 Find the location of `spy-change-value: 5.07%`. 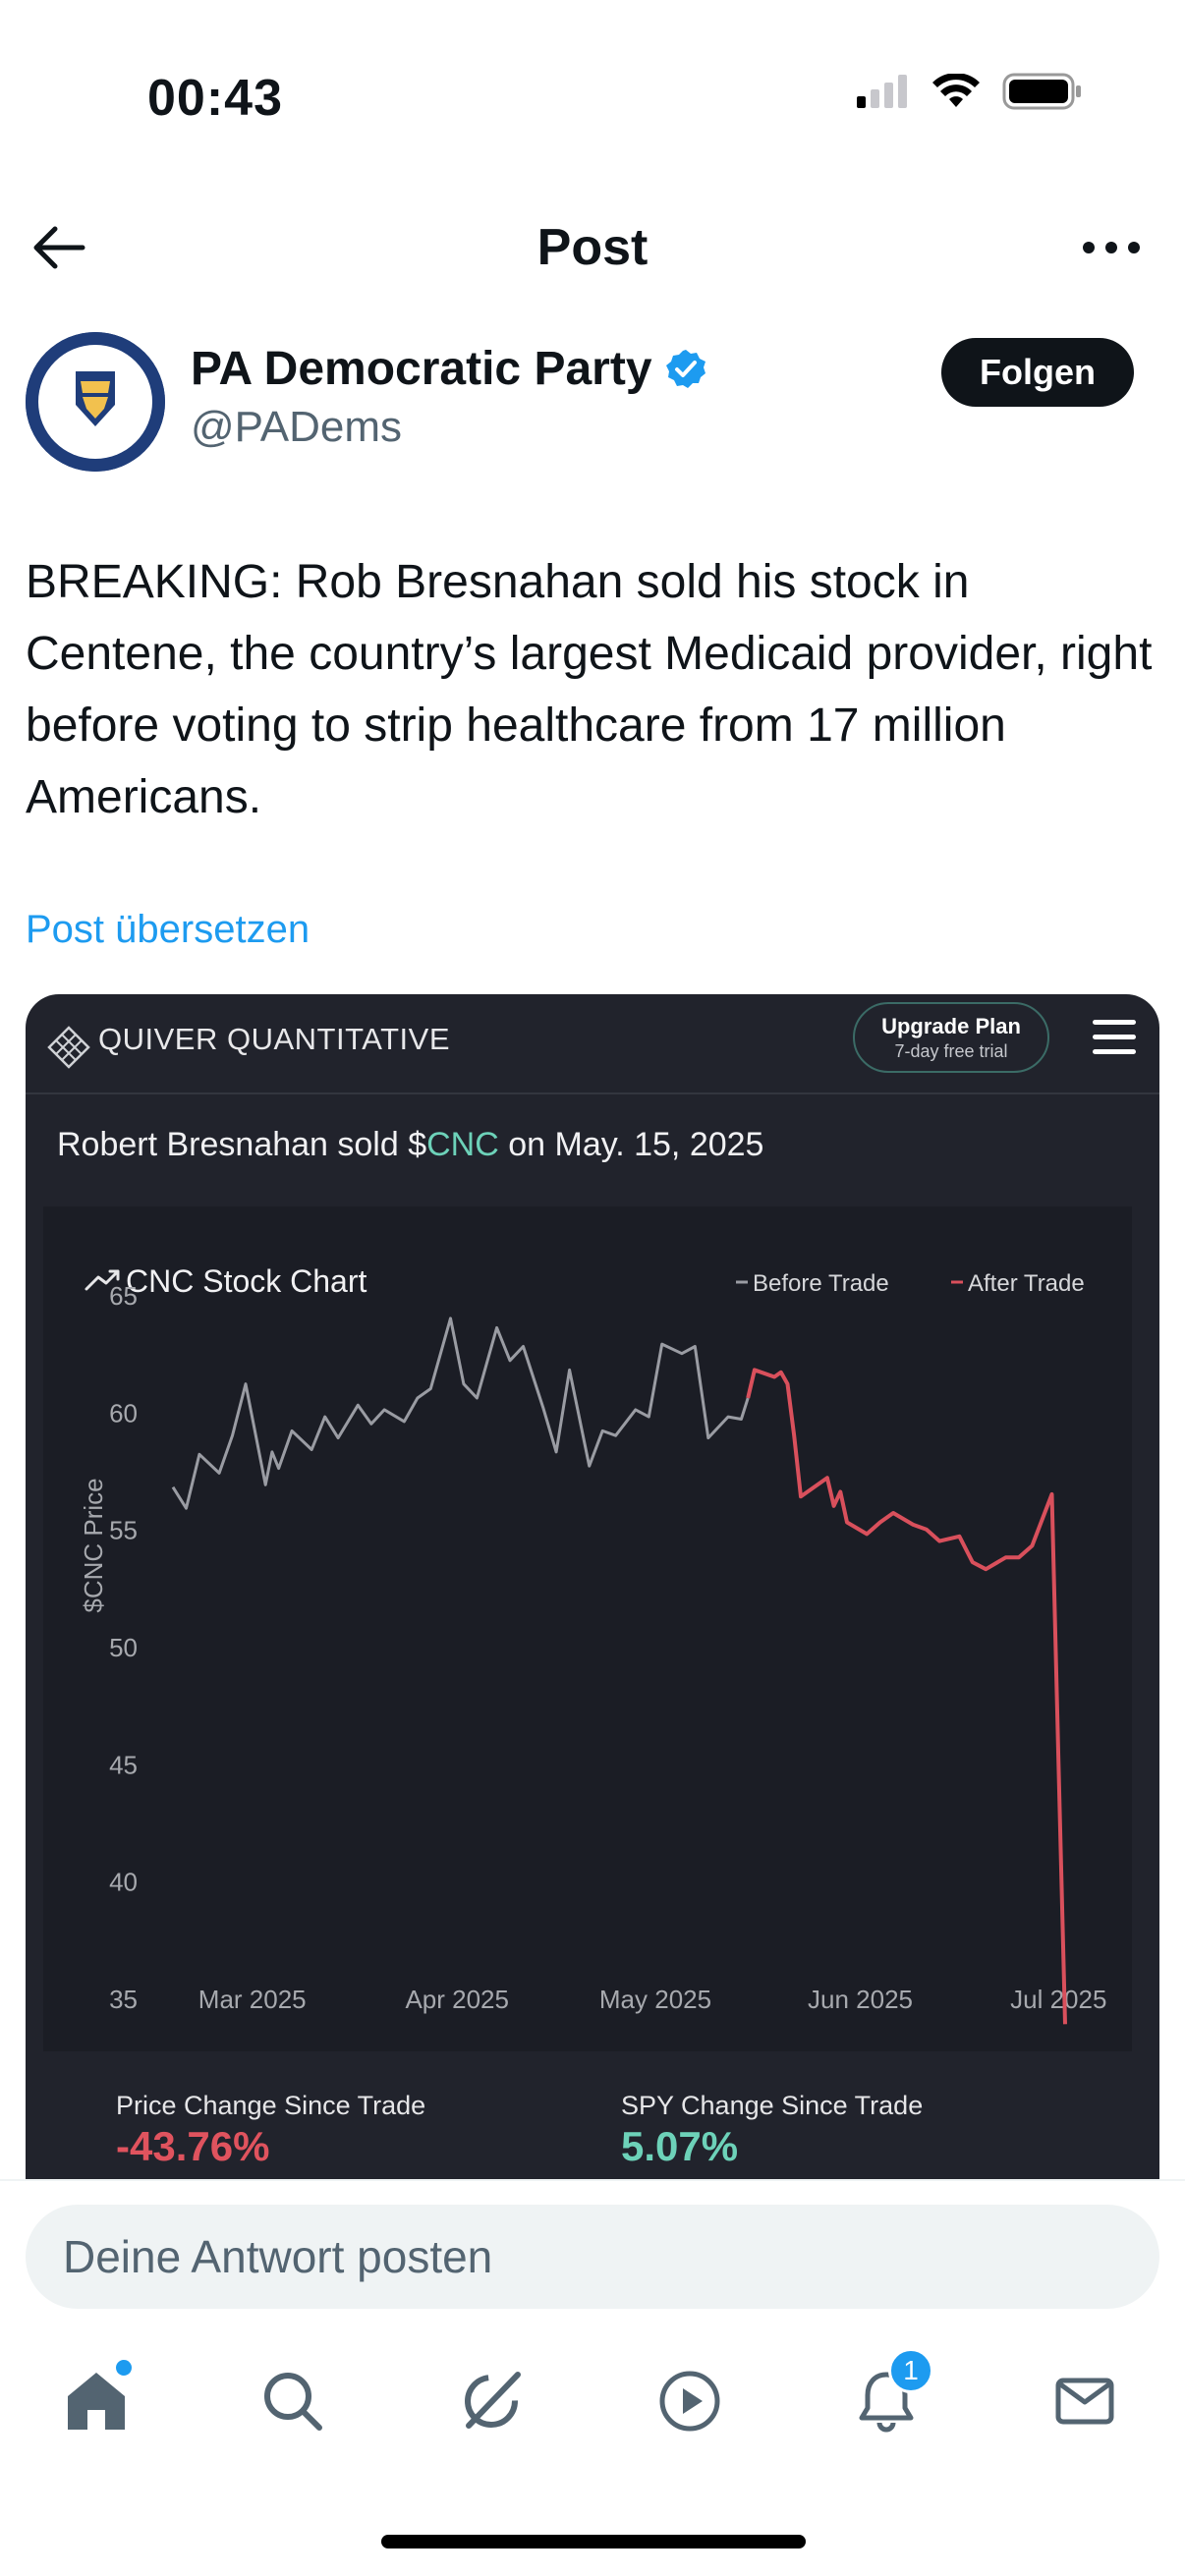

spy-change-value: 5.07% is located at coordinates (680, 2146).